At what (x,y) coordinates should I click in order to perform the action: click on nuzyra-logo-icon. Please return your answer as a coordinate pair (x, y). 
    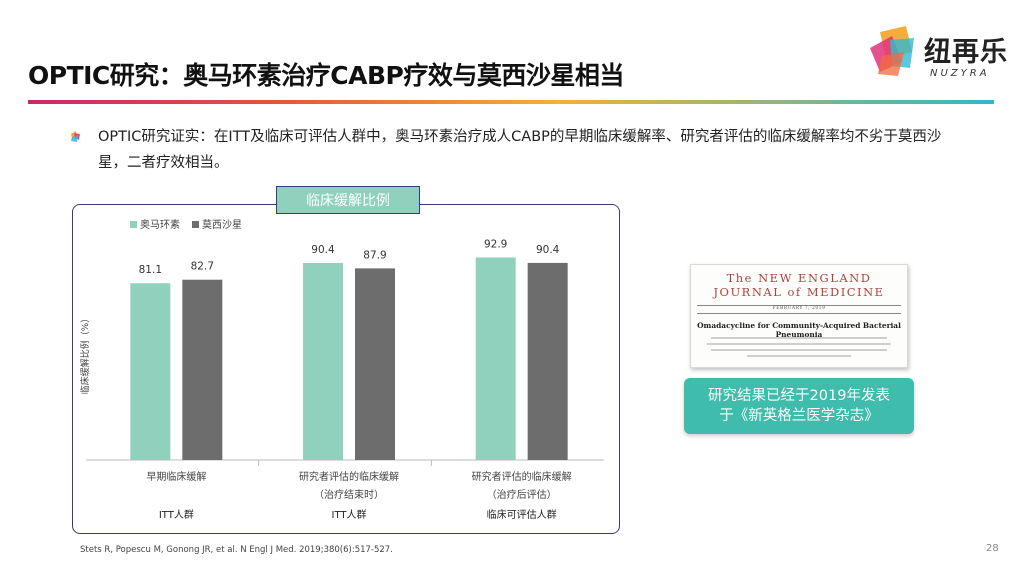
    Looking at the image, I should click on (892, 51).